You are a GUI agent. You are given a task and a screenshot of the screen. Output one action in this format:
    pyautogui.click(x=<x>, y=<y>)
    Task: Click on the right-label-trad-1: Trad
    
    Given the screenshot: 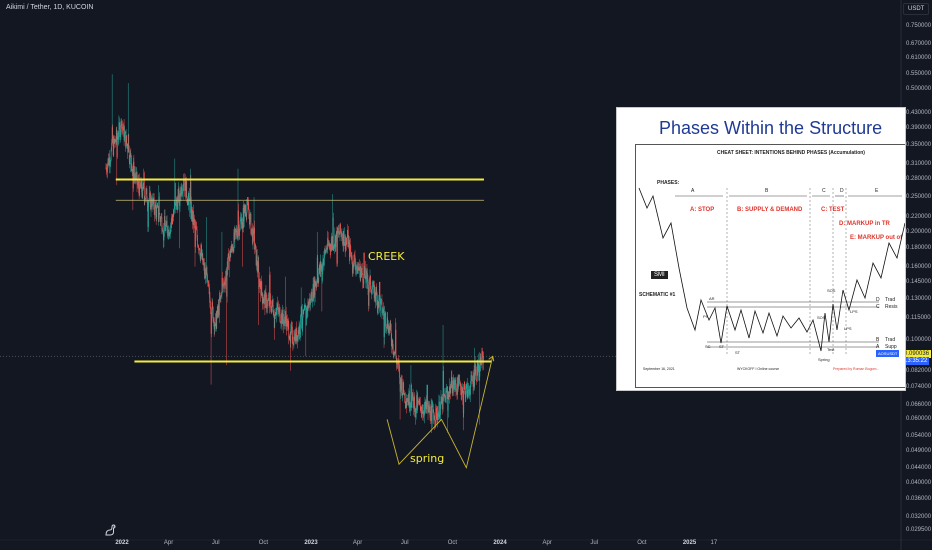 What is the action you would take?
    pyautogui.click(x=890, y=300)
    